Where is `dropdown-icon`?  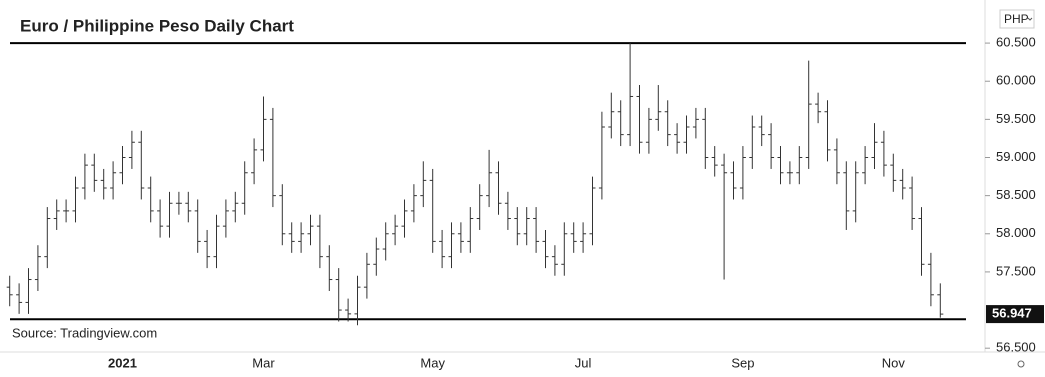
dropdown-icon is located at coordinates (1030, 19).